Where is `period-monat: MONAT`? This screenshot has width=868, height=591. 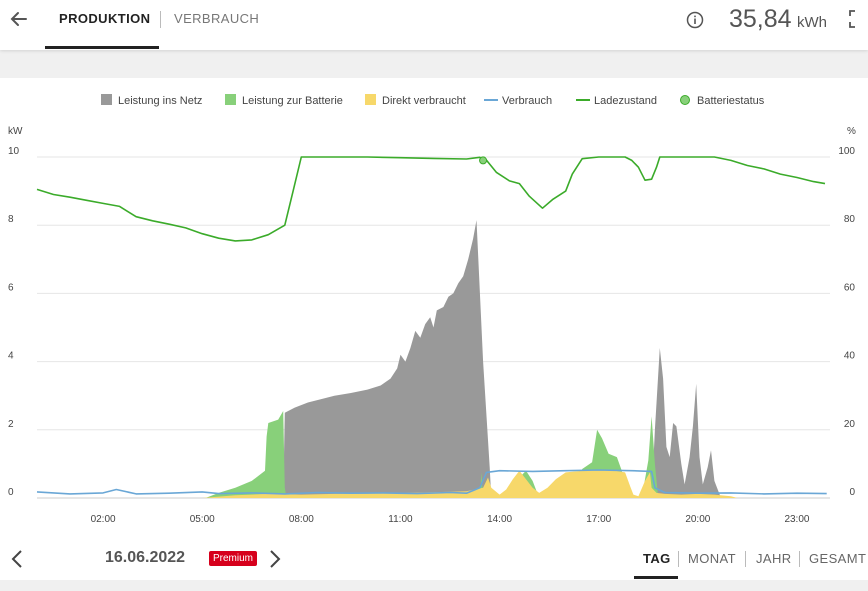
period-monat: MONAT is located at coordinates (712, 558).